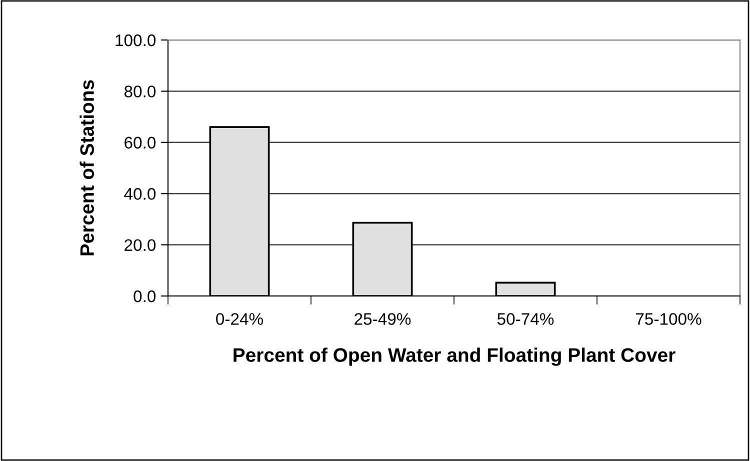 The height and width of the screenshot is (461, 750). Describe the element at coordinates (525, 319) in the screenshot. I see `x-tick-label: 50-74%` at that location.